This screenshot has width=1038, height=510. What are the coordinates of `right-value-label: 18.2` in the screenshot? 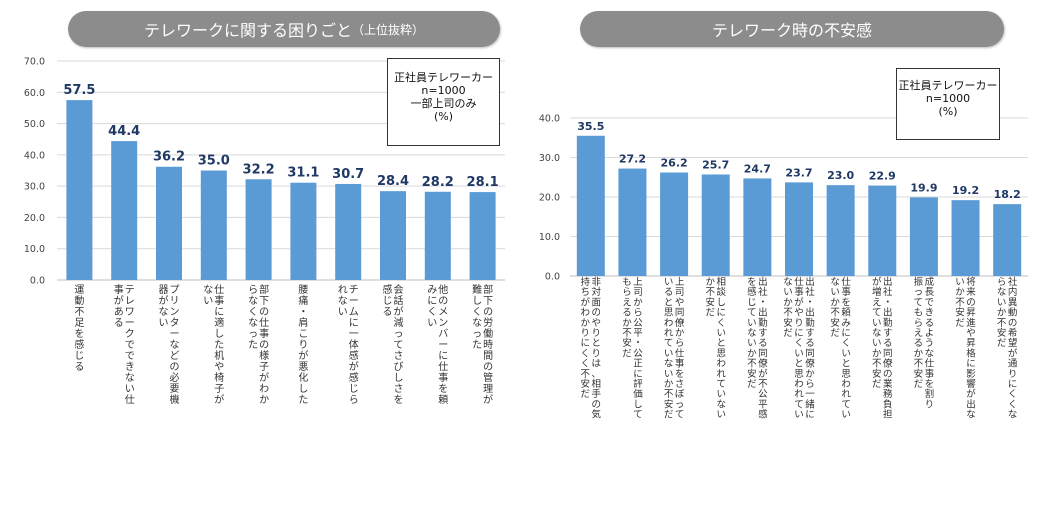 It's located at (1007, 194).